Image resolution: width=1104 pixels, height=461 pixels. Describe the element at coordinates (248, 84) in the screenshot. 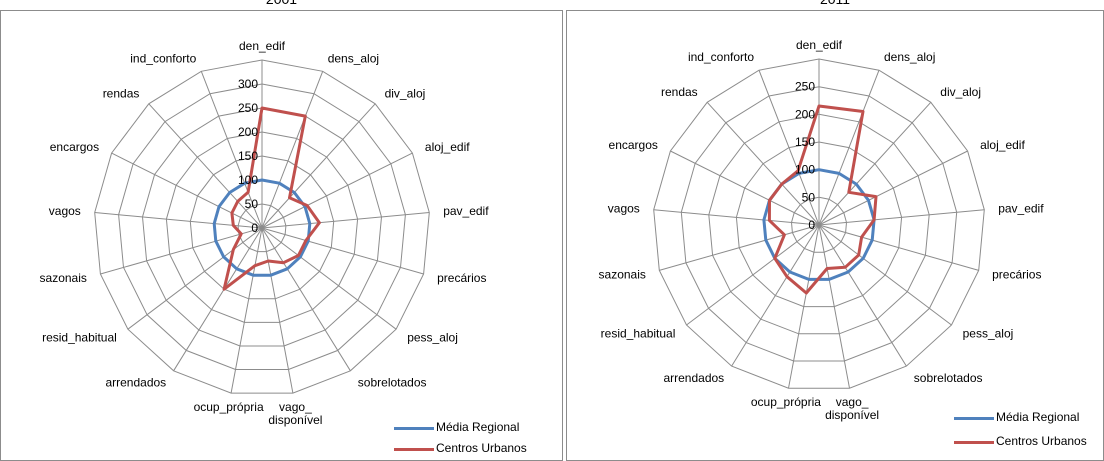

I see `tick-label: 300` at that location.